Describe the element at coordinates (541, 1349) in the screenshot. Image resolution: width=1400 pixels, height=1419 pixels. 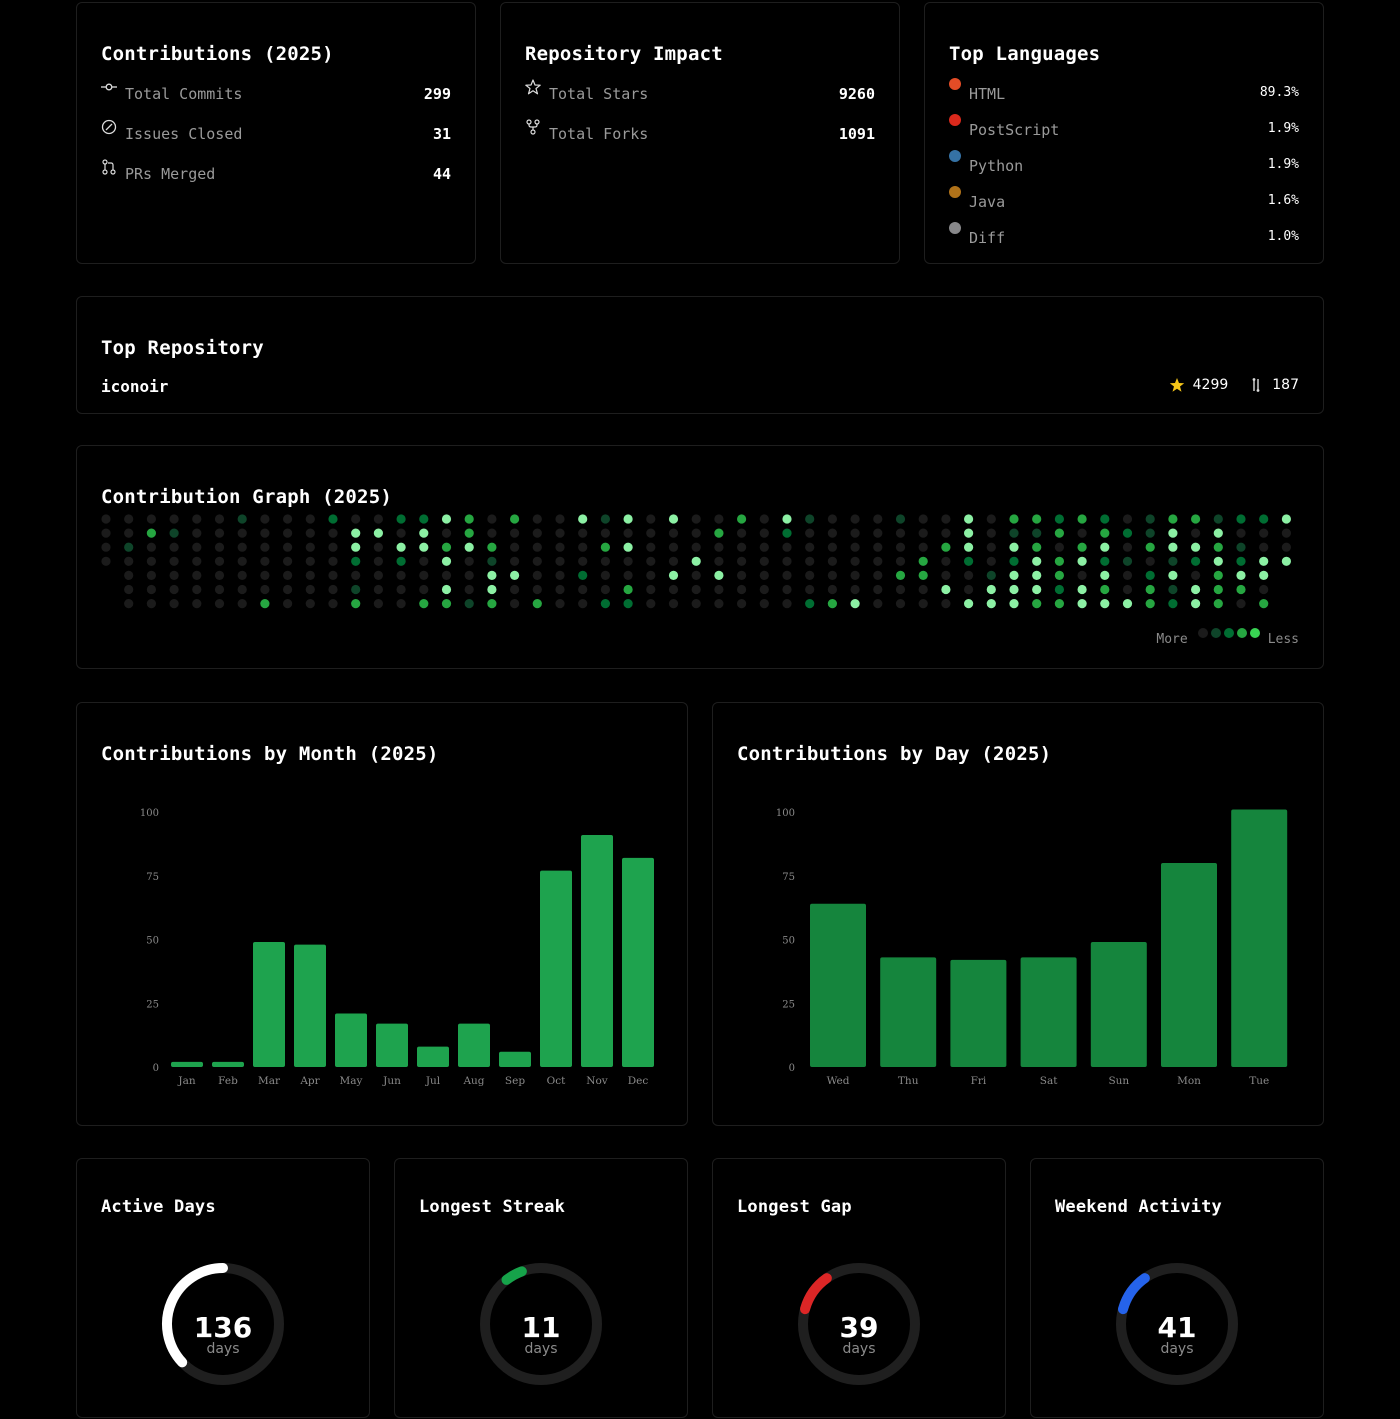
I see `ring-stat-unit: days` at that location.